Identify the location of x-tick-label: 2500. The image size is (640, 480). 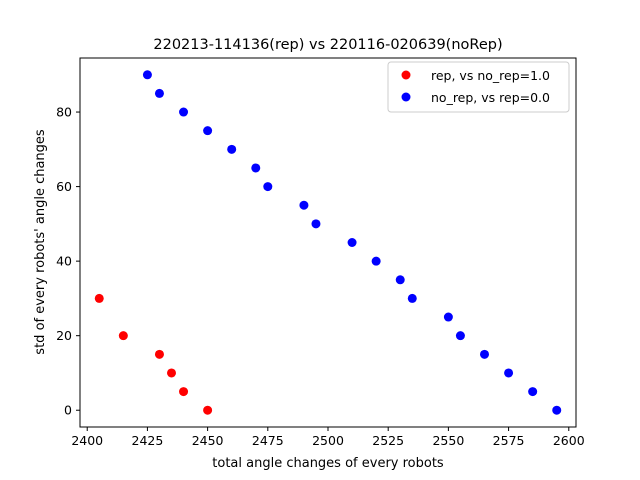
(328, 440).